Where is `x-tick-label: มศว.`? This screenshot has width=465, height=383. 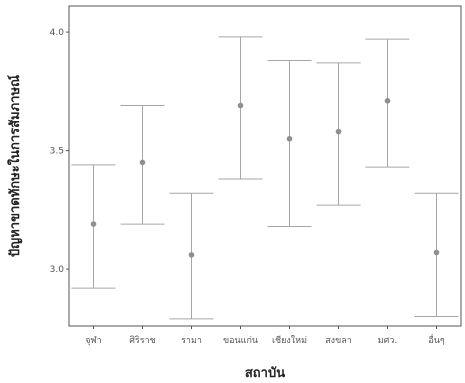 x-tick-label: มศว. is located at coordinates (388, 341).